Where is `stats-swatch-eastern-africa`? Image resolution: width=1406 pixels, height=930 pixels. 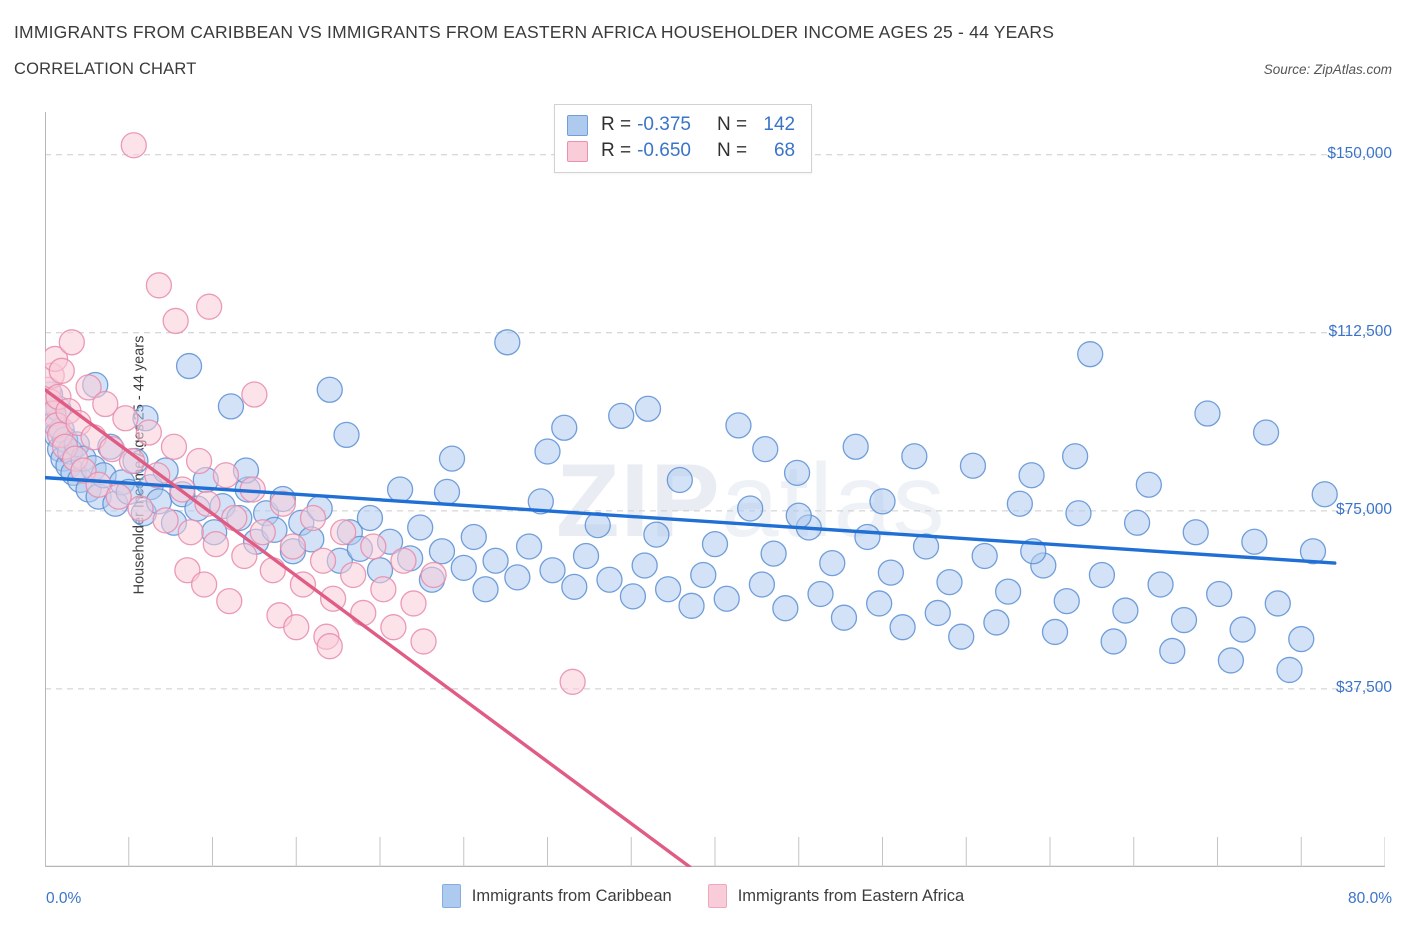
stats-swatch-eastern-africa is located at coordinates (577, 151).